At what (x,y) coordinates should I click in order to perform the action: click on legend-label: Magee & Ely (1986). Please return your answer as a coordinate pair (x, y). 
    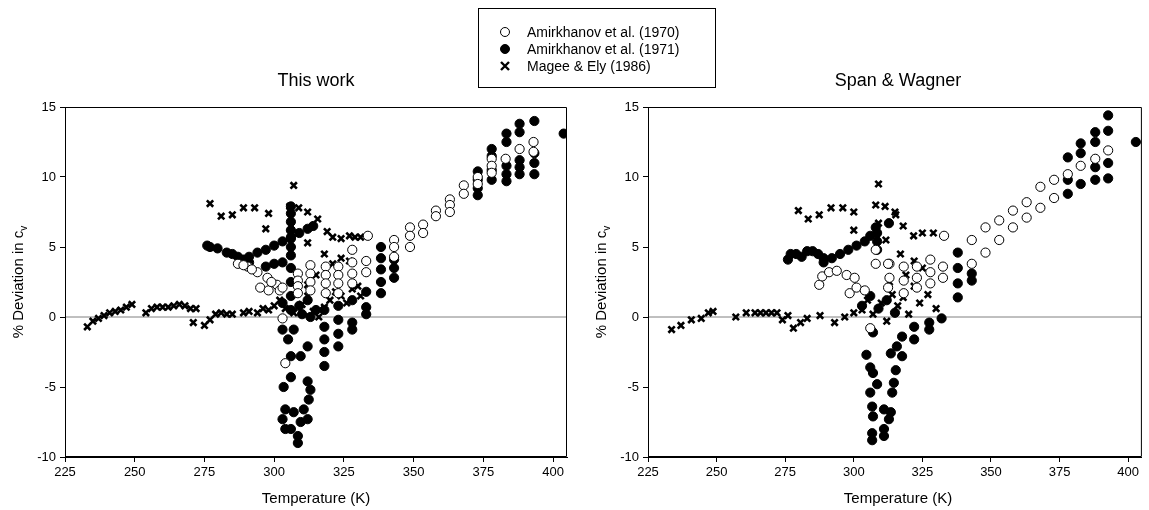
    Looking at the image, I should click on (589, 65).